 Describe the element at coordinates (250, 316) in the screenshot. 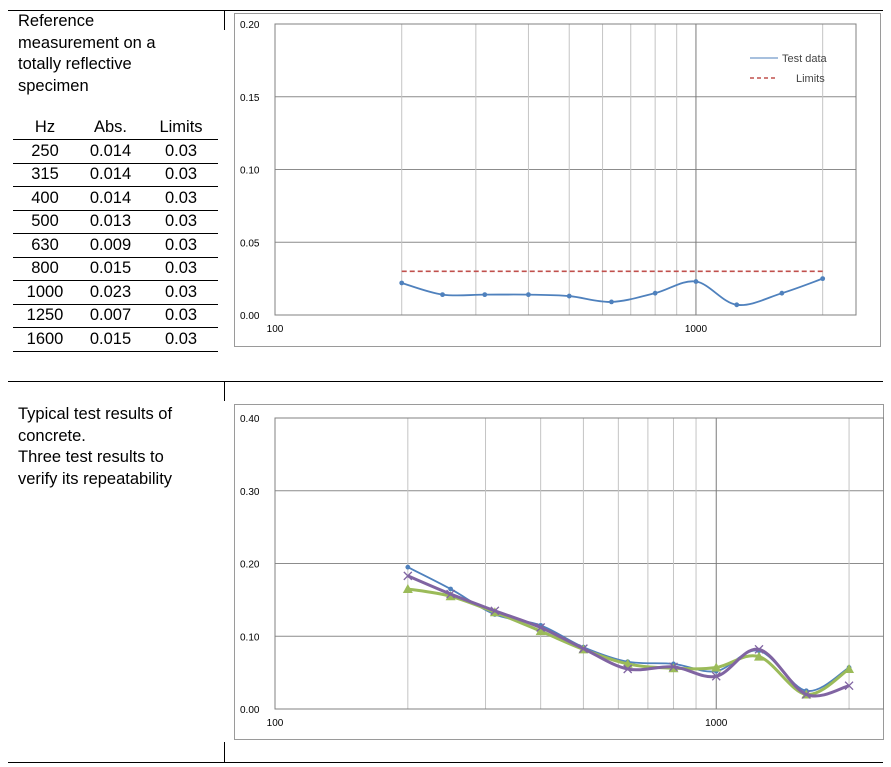

I see `y-tick-label: 0.00` at that location.